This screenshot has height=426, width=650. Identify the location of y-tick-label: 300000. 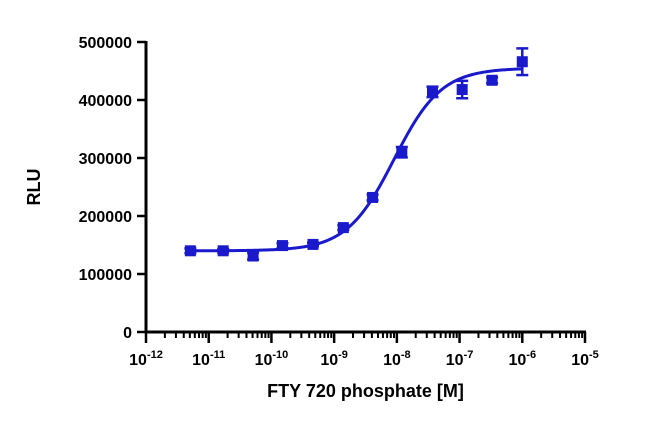
(105, 159).